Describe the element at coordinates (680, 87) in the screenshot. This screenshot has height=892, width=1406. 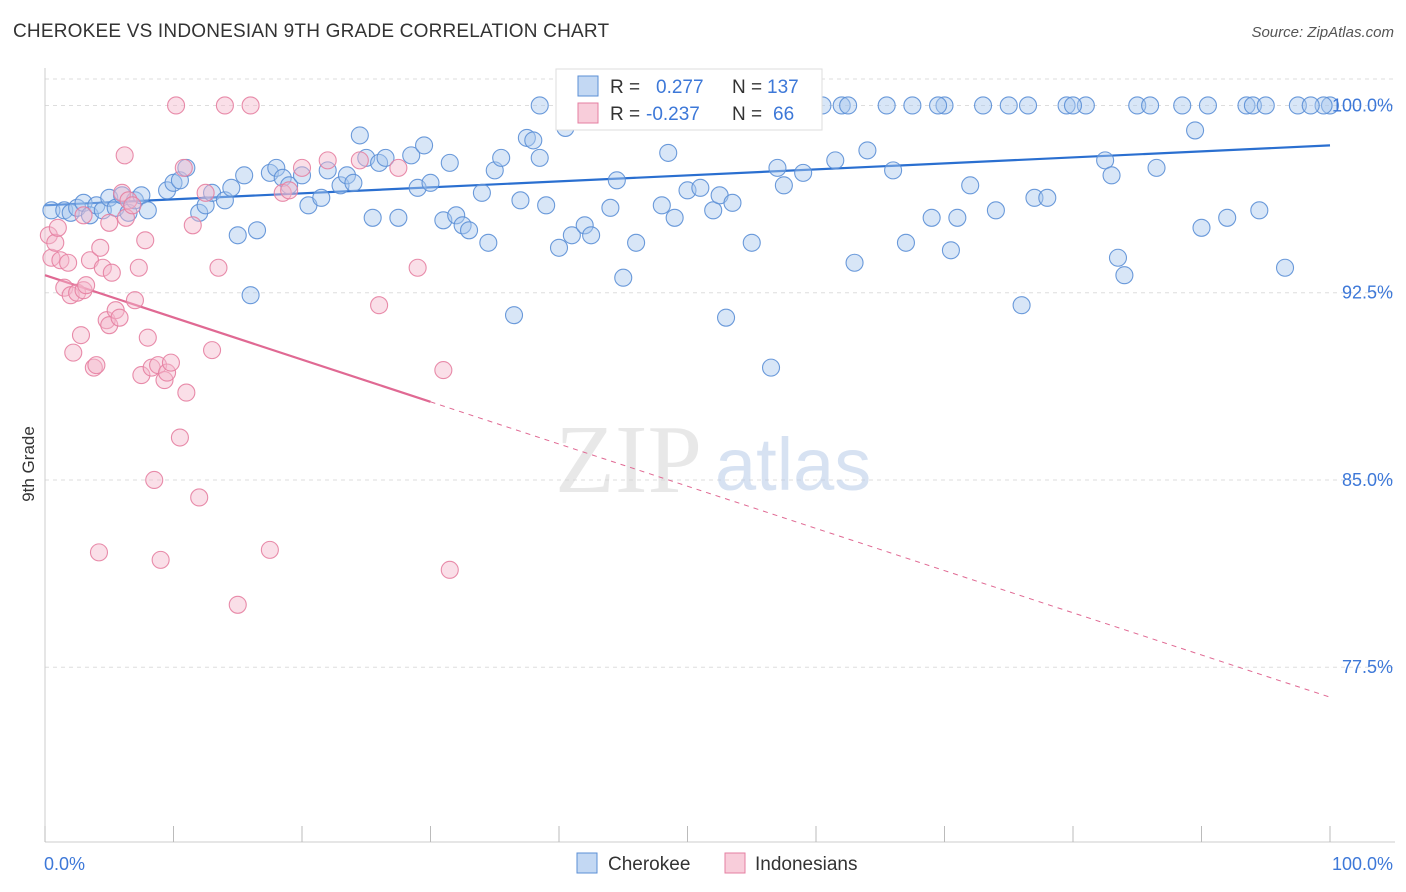
I see `legend-r-value-cherokee: 0.277` at that location.